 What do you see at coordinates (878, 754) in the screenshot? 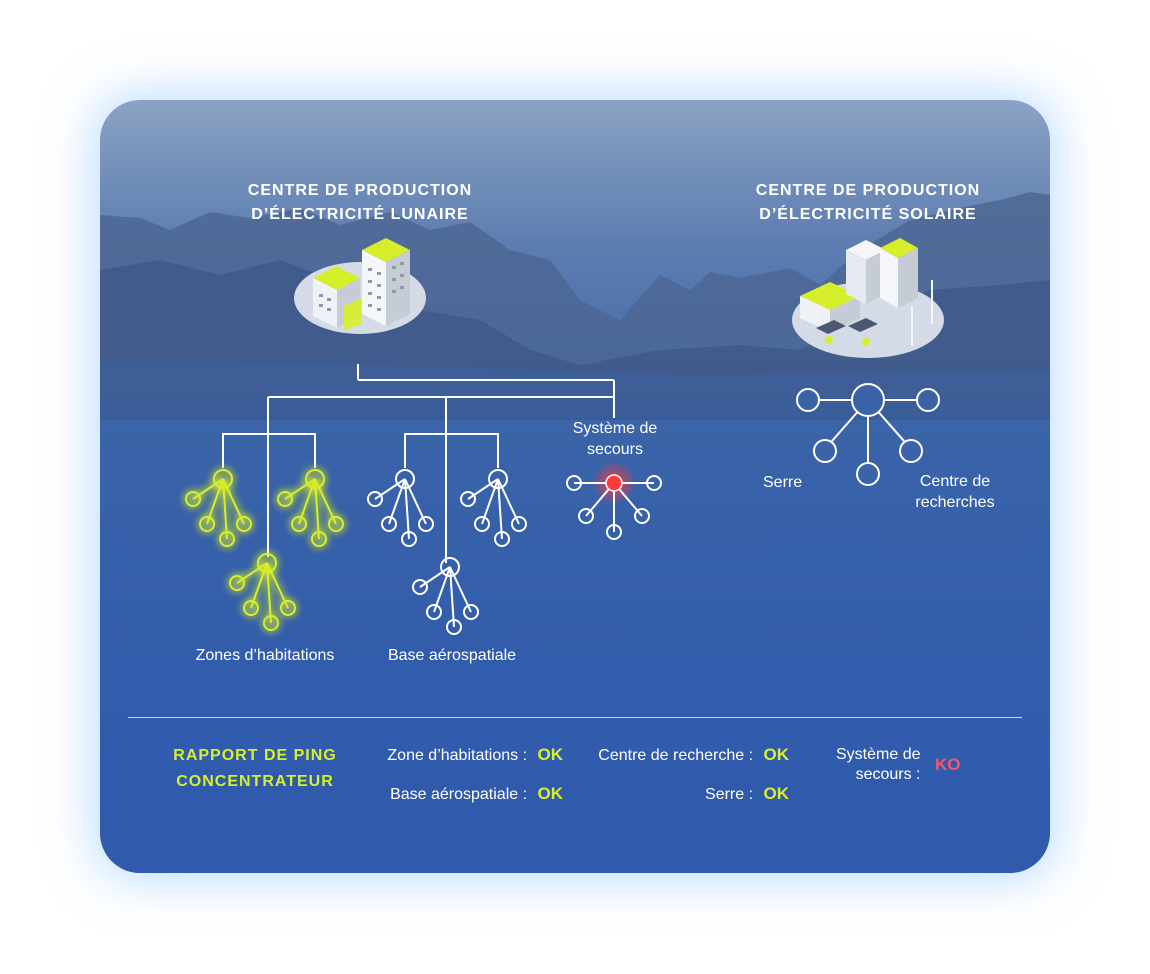
I see `status-label-line1: Système de` at bounding box center [878, 754].